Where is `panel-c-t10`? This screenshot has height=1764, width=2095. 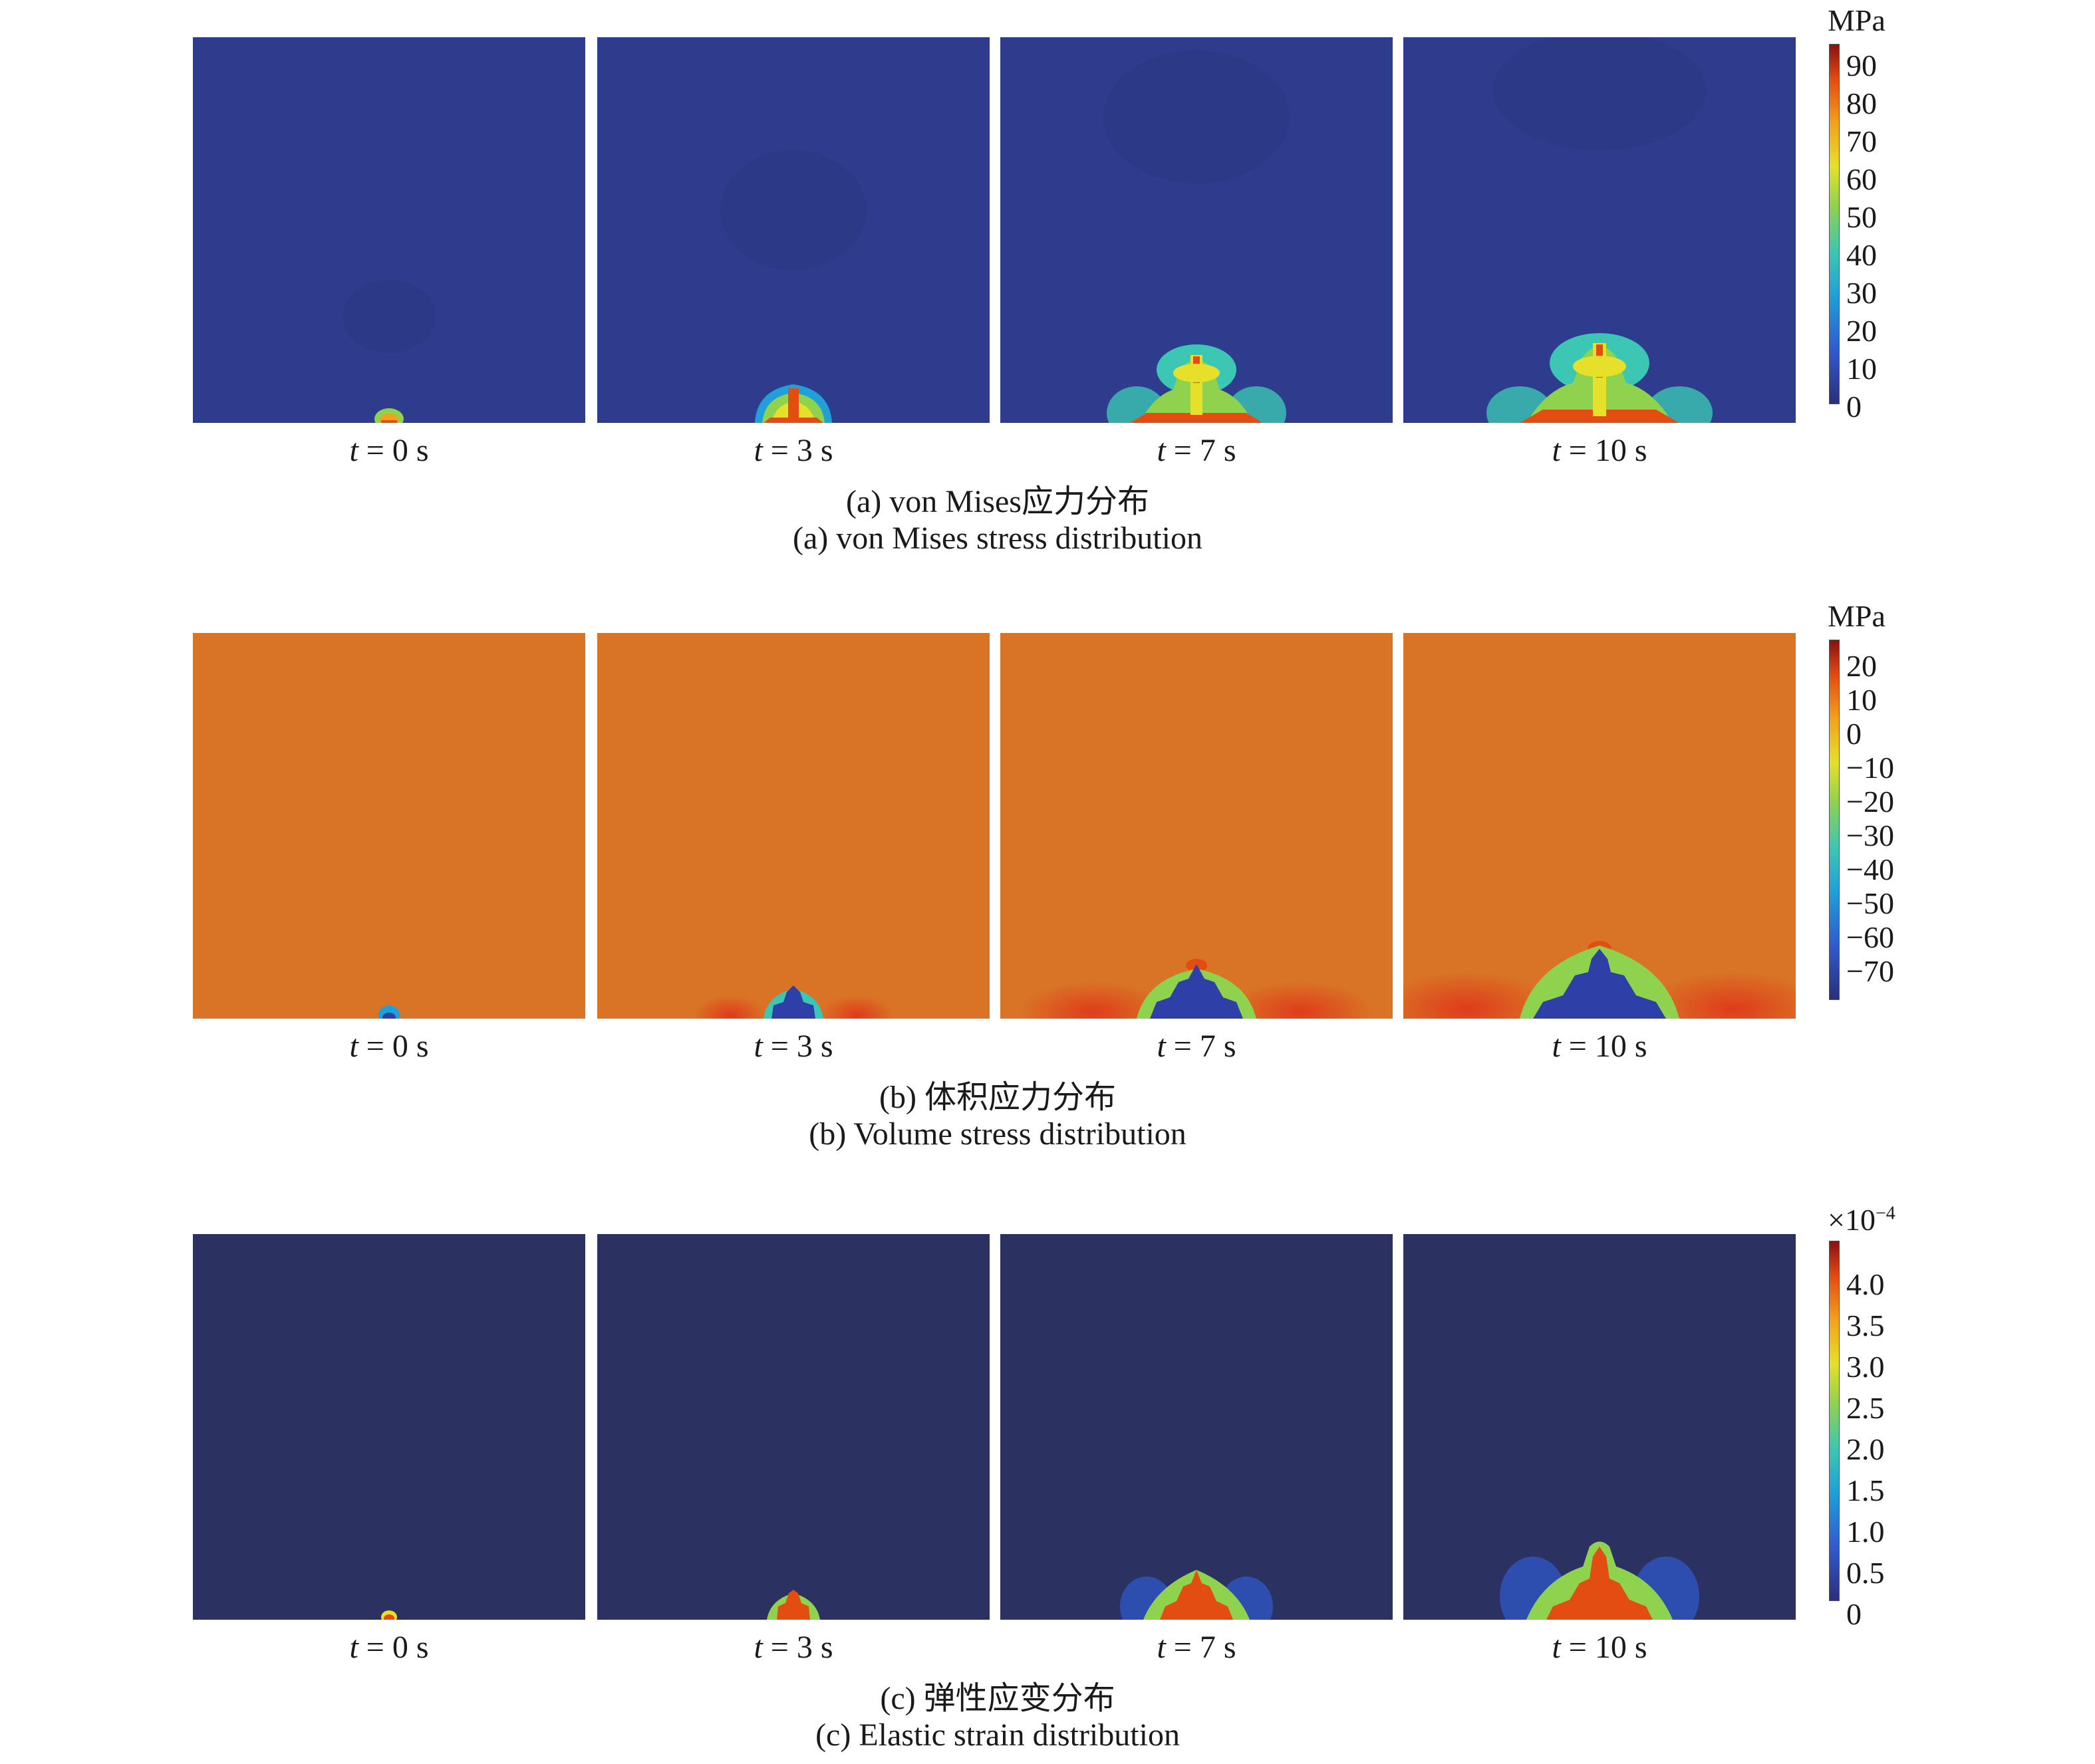 panel-c-t10 is located at coordinates (1599, 1427).